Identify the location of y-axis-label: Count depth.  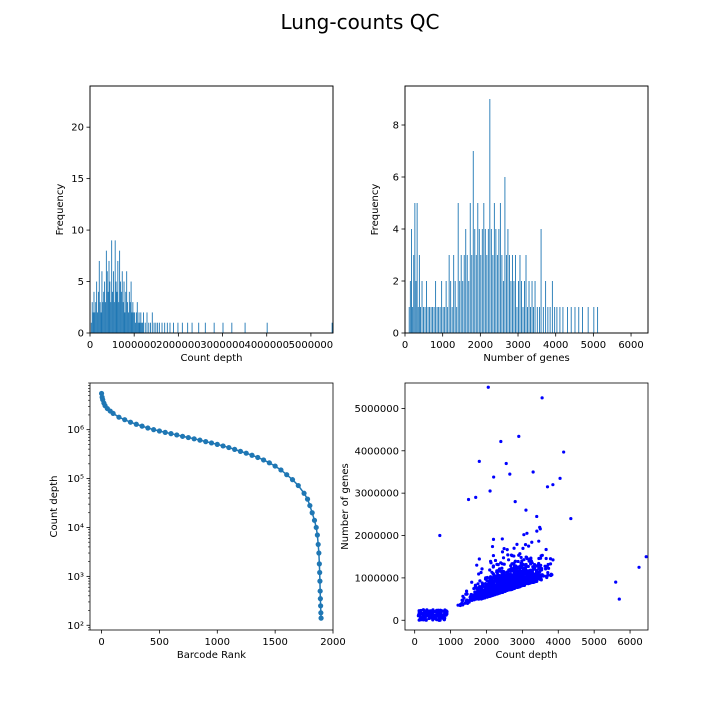
(54, 507).